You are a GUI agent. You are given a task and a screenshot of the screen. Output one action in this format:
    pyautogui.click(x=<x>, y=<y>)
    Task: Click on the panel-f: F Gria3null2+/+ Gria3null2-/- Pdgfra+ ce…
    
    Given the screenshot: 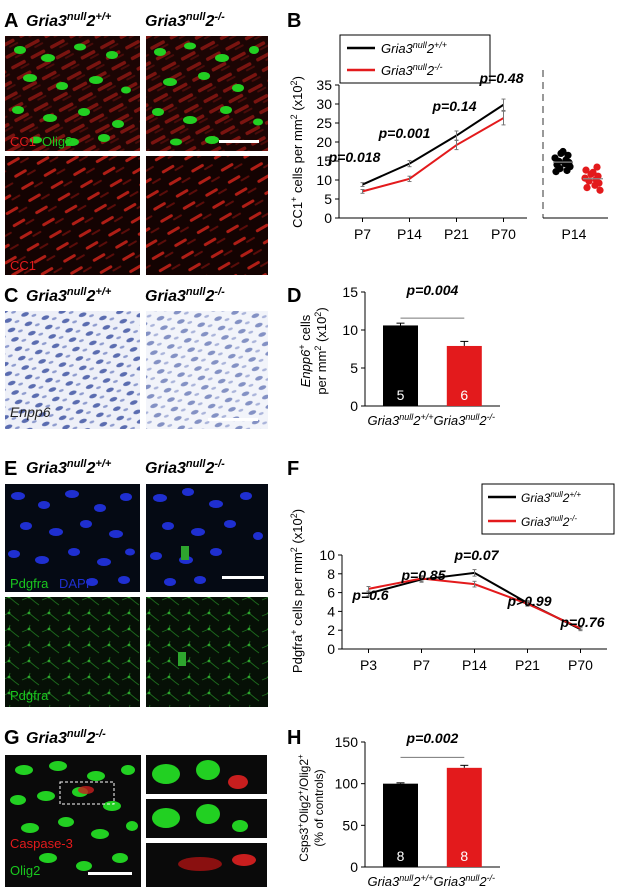 What is the action you would take?
    pyautogui.click(x=451, y=565)
    